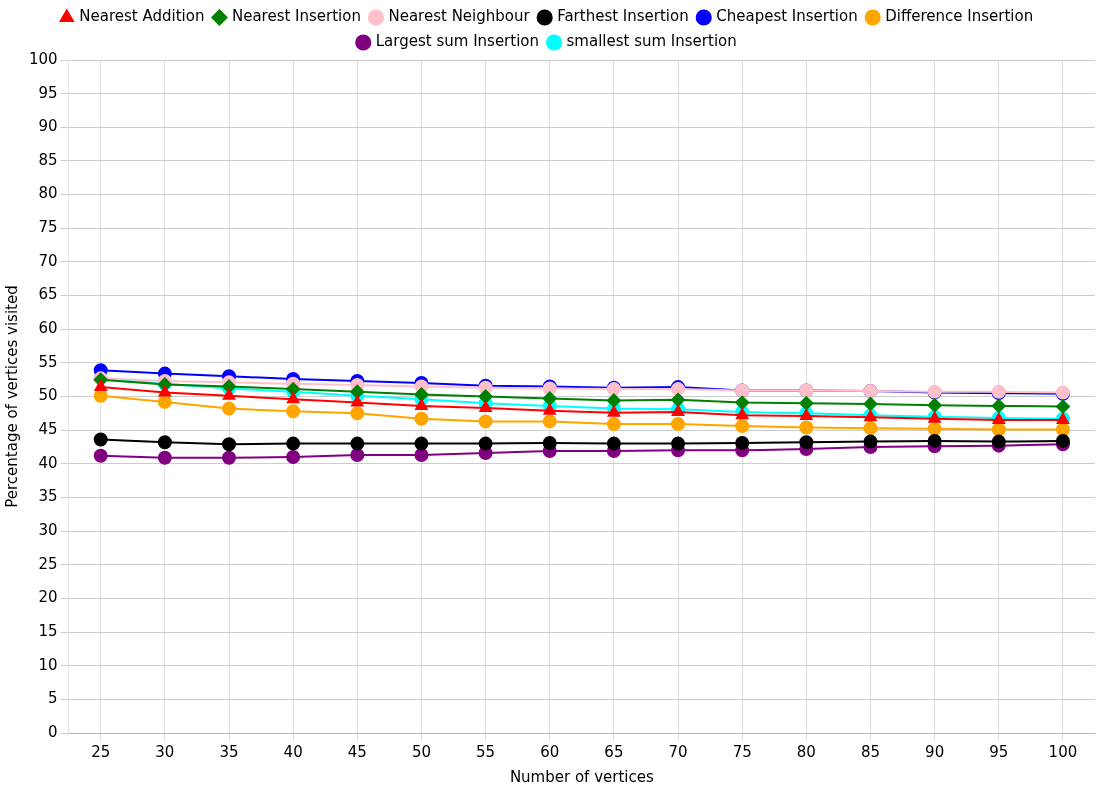  Describe the element at coordinates (48, 92) in the screenshot. I see `y-tick-label: 95` at that location.